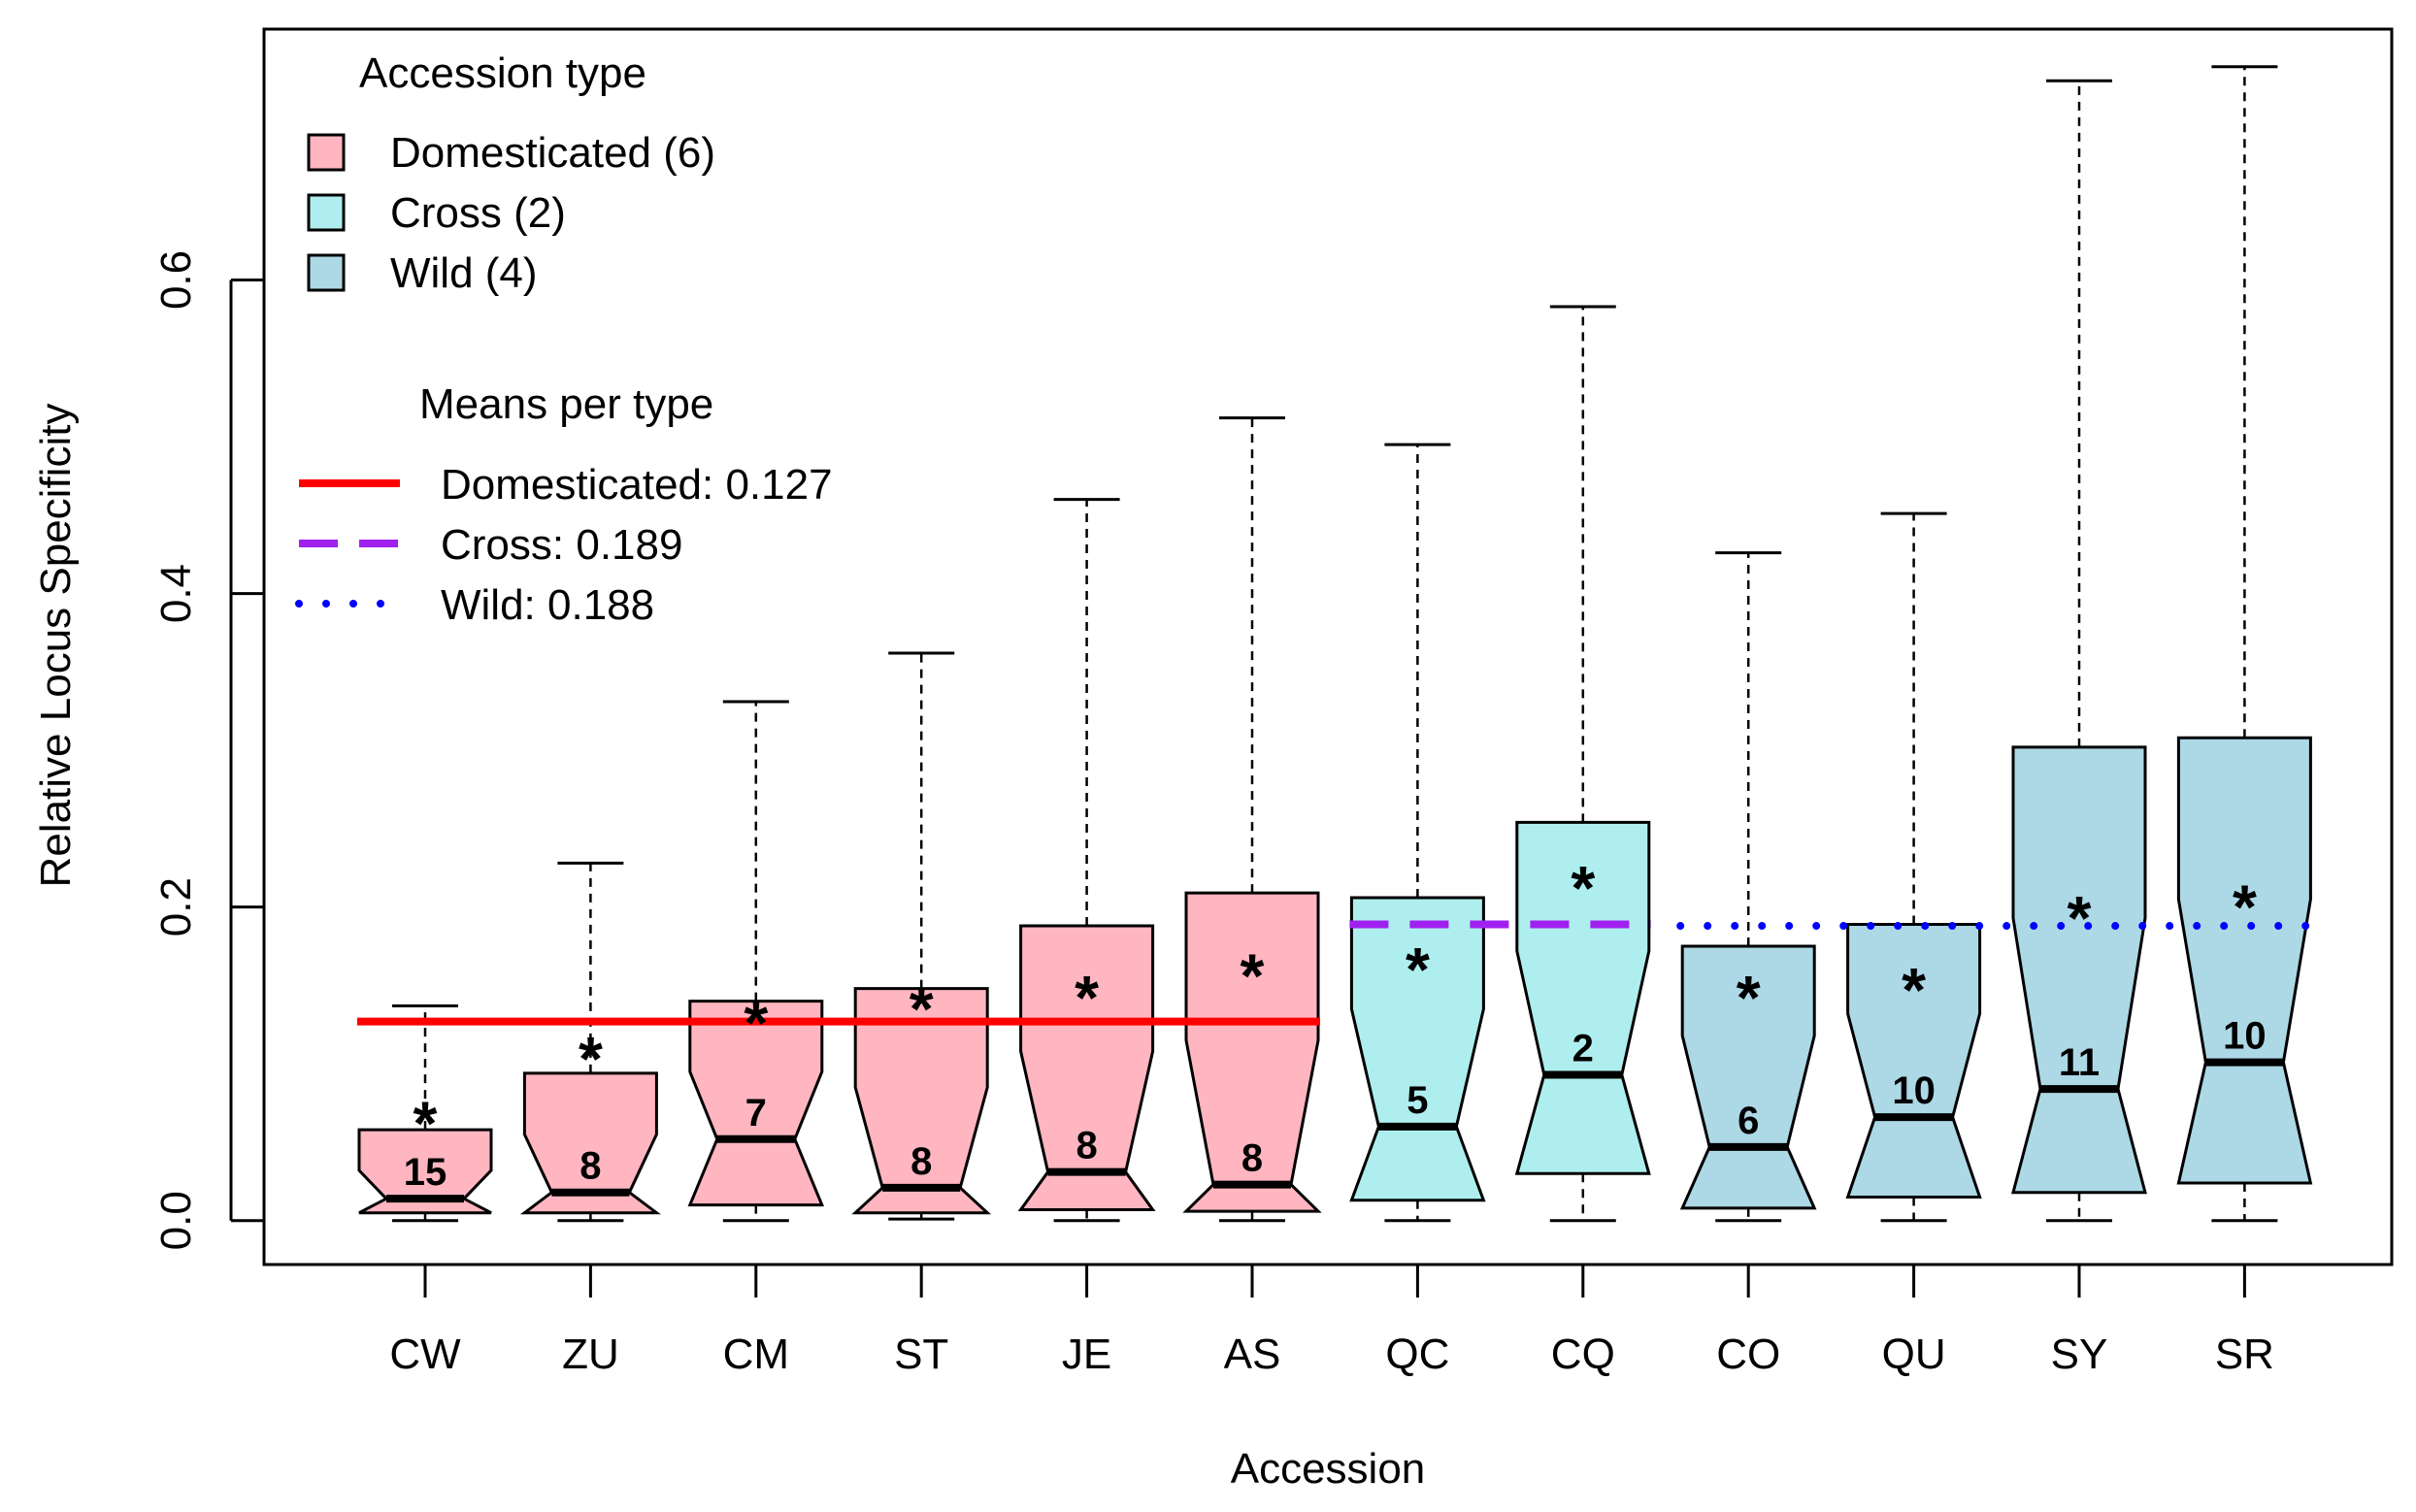 The width and height of the screenshot is (2416, 1512). I want to click on legend-means-title: Means per type, so click(566, 404).